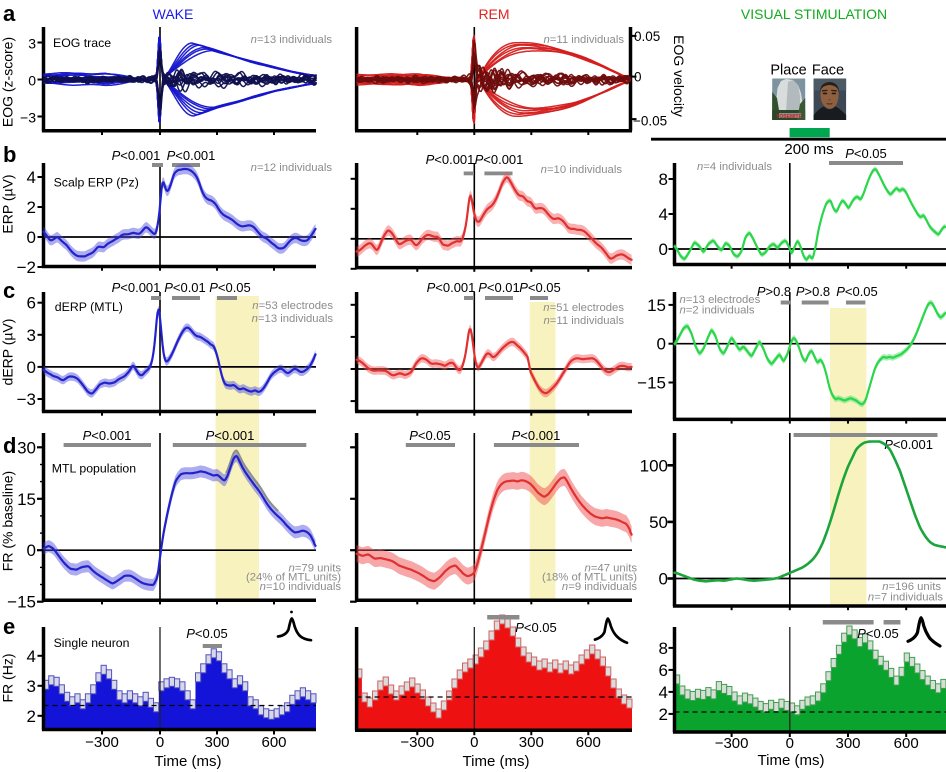 This screenshot has height=772, width=946. I want to click on svg-text: 100, so click(654, 465).